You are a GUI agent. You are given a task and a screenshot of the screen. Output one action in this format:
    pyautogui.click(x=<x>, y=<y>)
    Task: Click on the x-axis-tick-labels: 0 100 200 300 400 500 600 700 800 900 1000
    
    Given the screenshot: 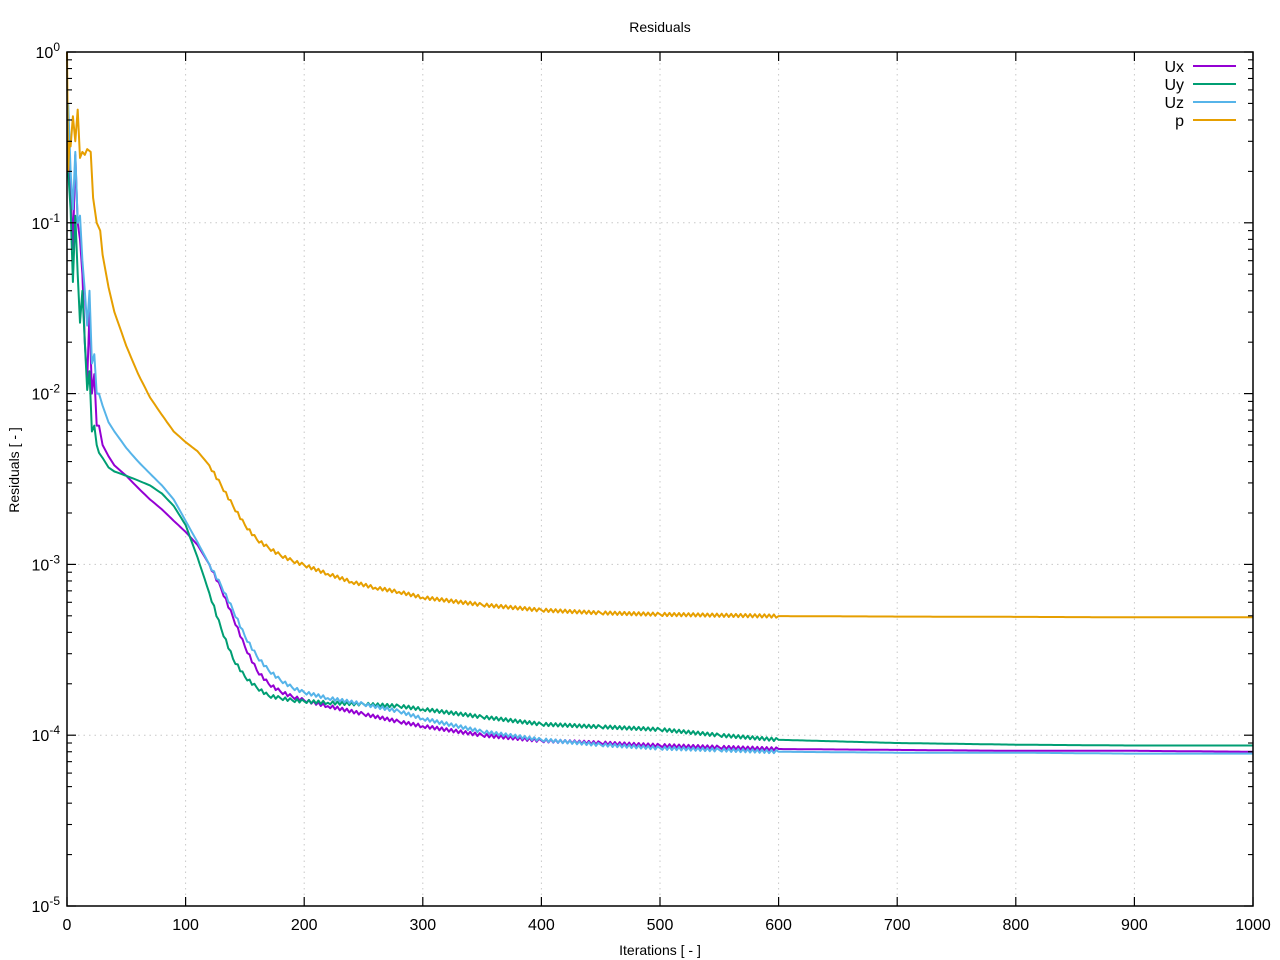 What is the action you would take?
    pyautogui.click(x=667, y=925)
    